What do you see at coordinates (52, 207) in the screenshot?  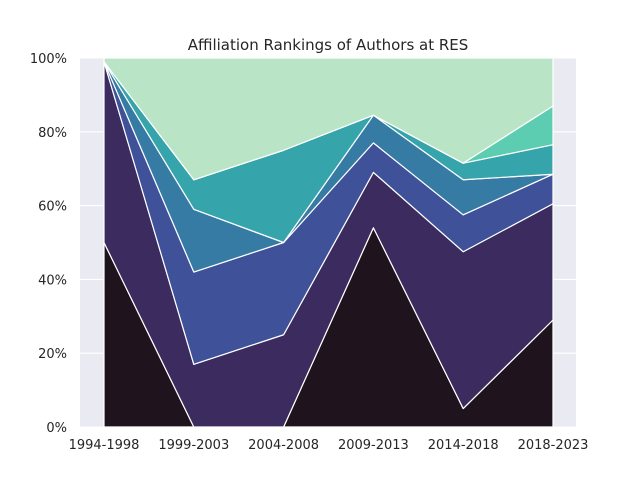 I see `y-tick-label: 60%` at bounding box center [52, 207].